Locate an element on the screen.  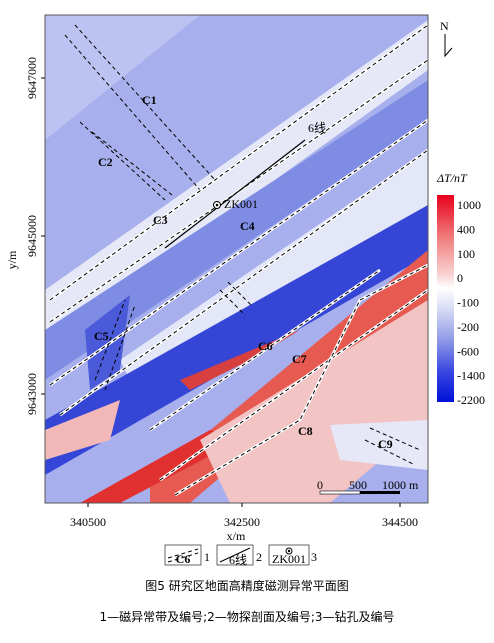
y-tick-label: 9645000 is located at coordinates (32, 236).